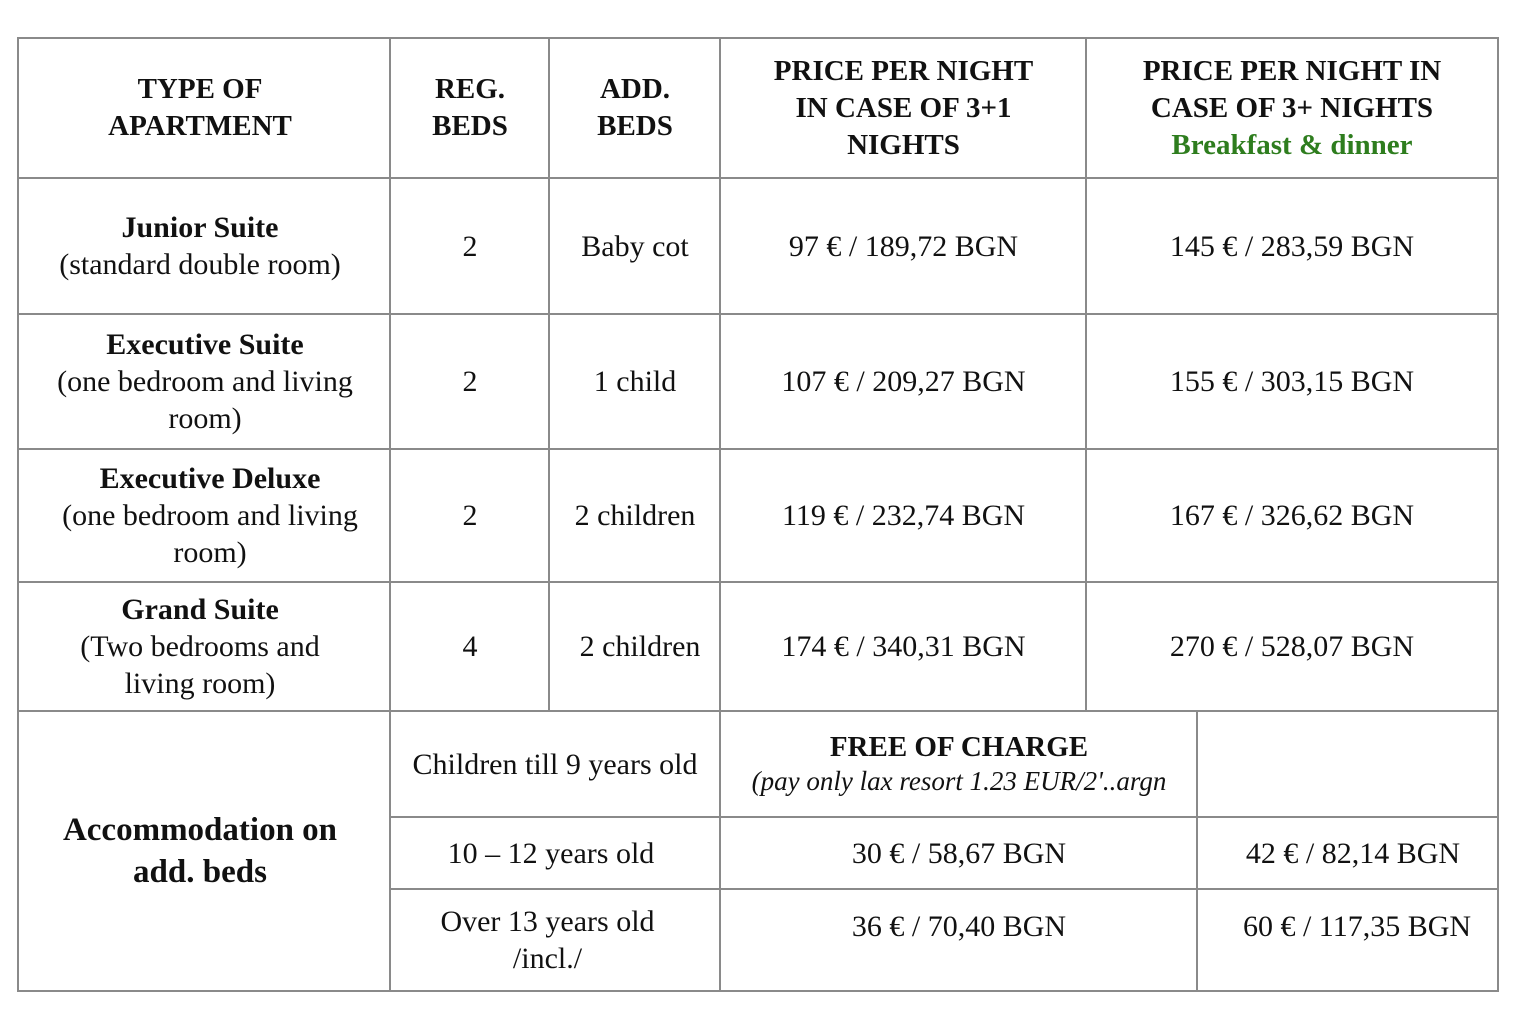 The image size is (1536, 1024). What do you see at coordinates (959, 853) in the screenshot?
I see `price-3-1-extra: 30 € / 58,67 BGN` at bounding box center [959, 853].